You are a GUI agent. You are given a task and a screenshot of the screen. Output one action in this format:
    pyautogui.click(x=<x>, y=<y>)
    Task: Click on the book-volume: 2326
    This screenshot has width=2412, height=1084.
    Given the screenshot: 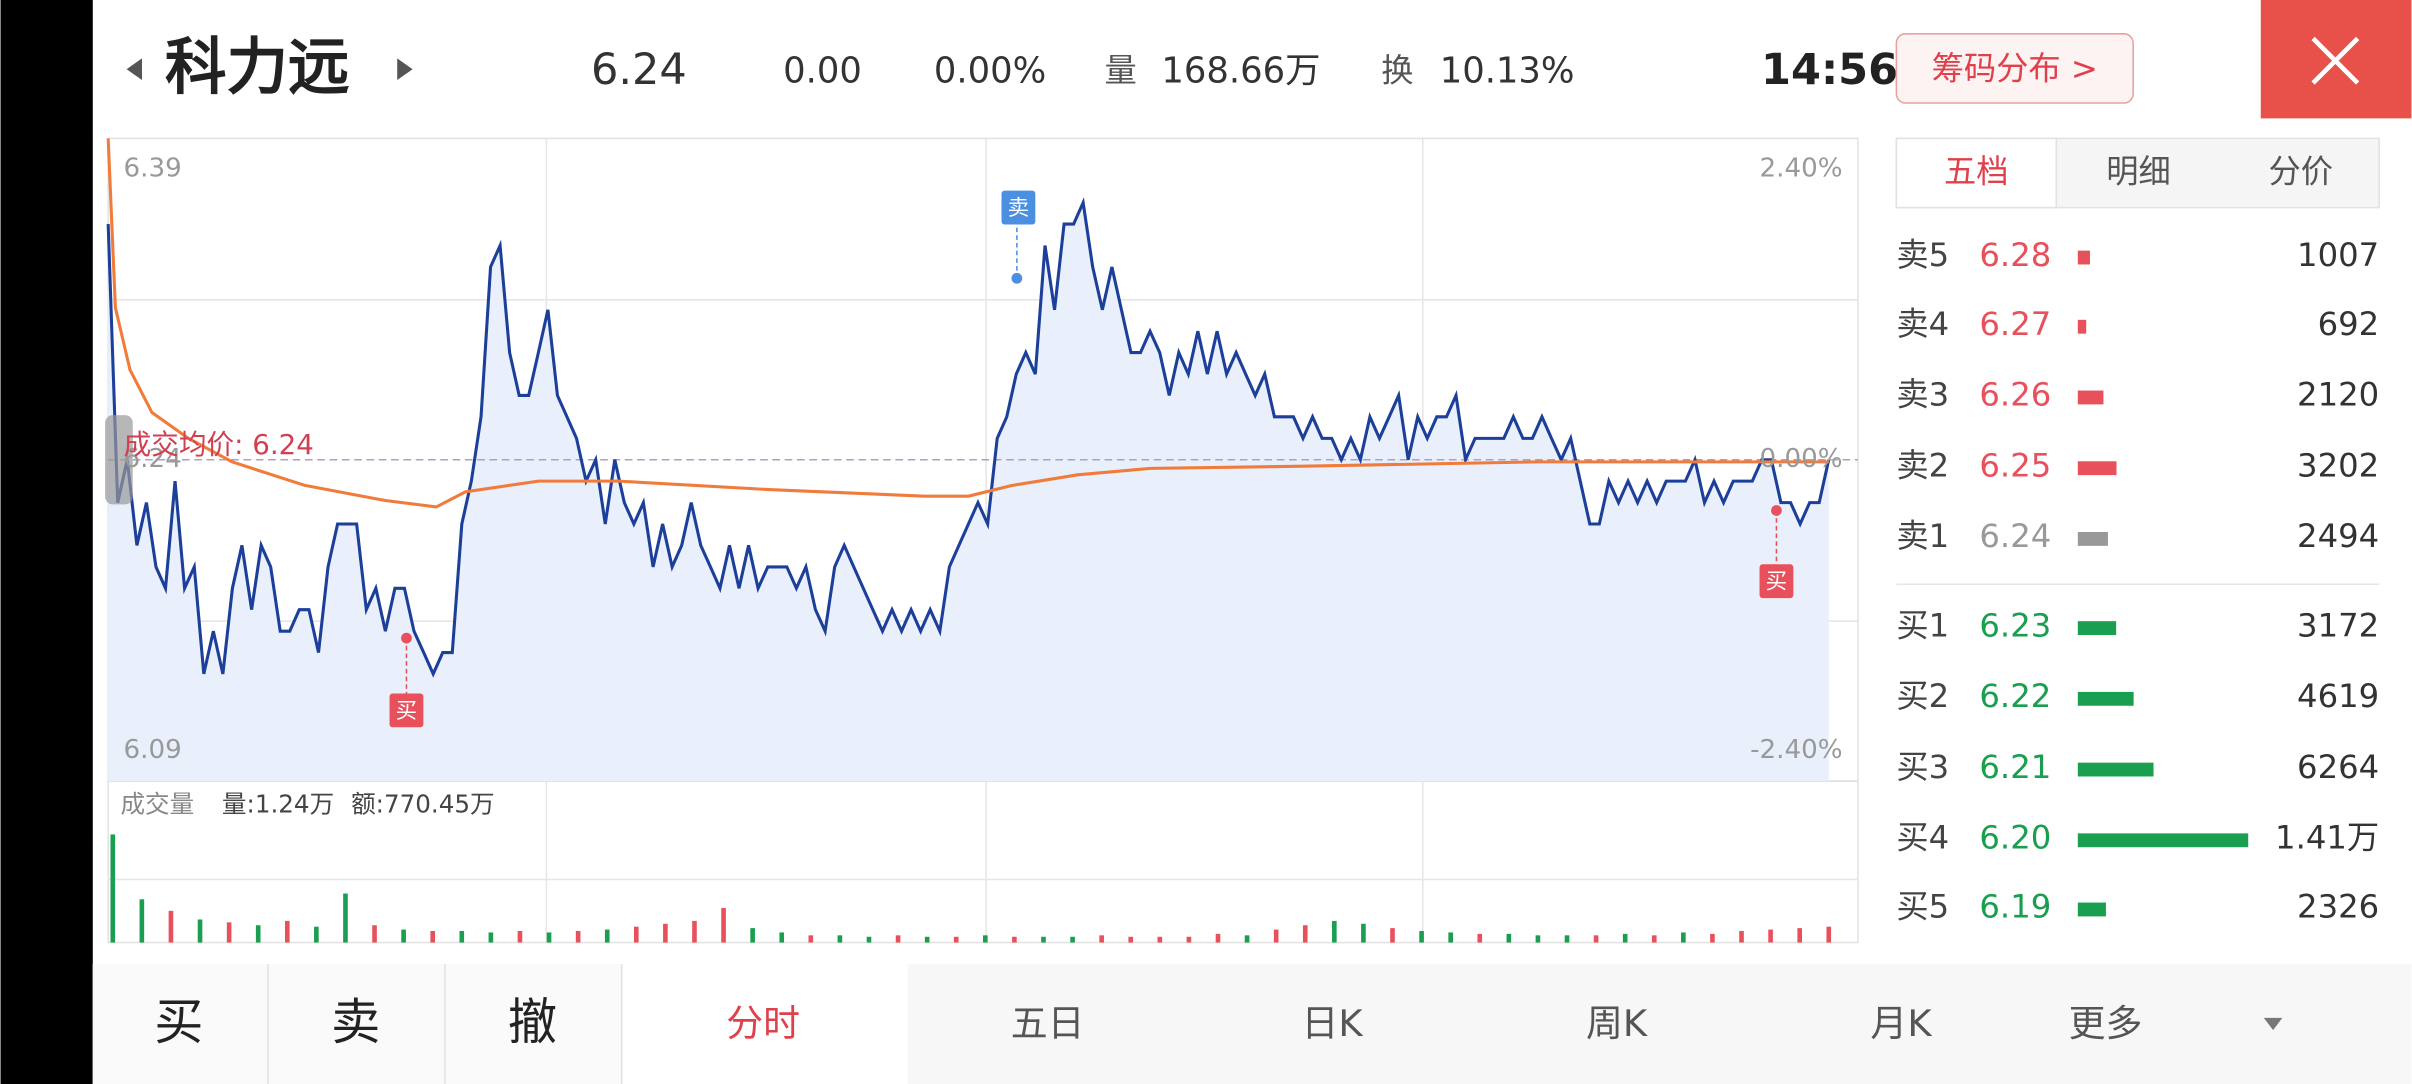 What is the action you would take?
    pyautogui.click(x=2338, y=907)
    